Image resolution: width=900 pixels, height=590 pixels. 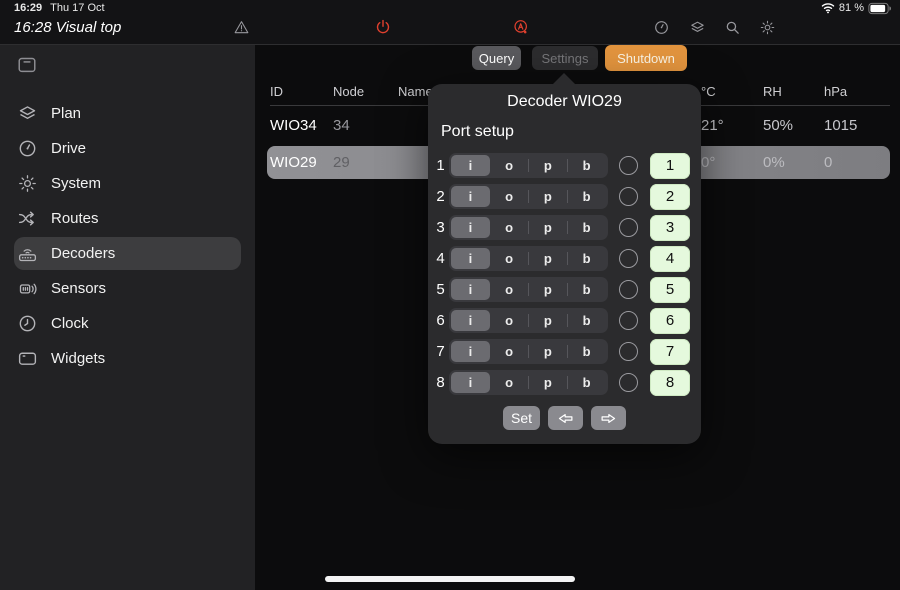 I want to click on sidebar-item-widgets: Widgets, so click(x=127, y=358).